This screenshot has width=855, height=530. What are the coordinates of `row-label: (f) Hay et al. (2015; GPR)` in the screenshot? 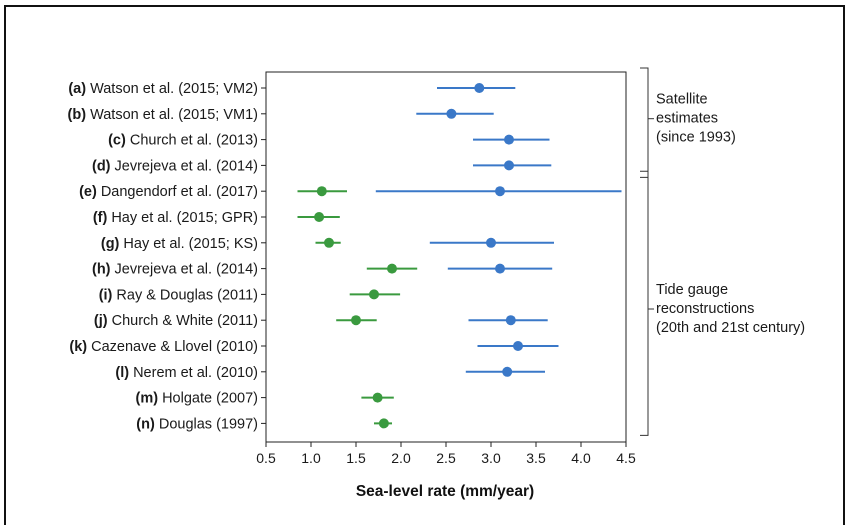 It's located at (175, 218).